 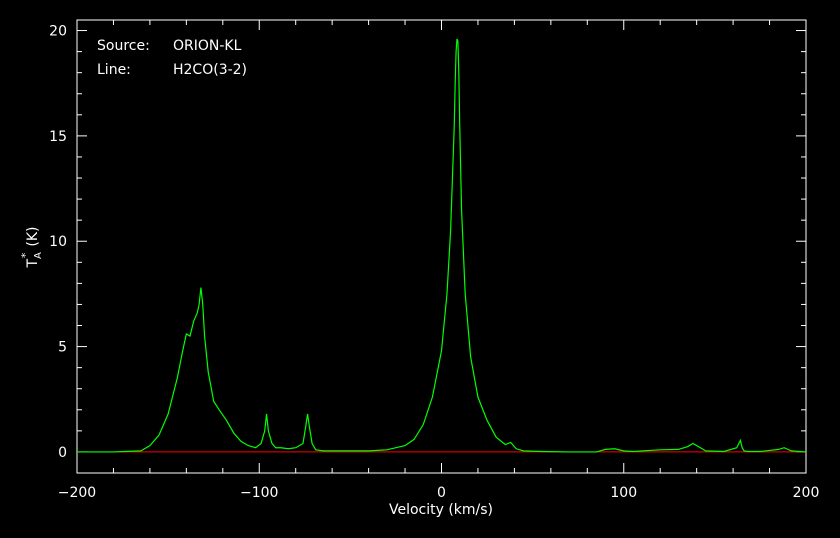 What do you see at coordinates (25, 255) in the screenshot?
I see `y-axis-title-sup: *` at bounding box center [25, 255].